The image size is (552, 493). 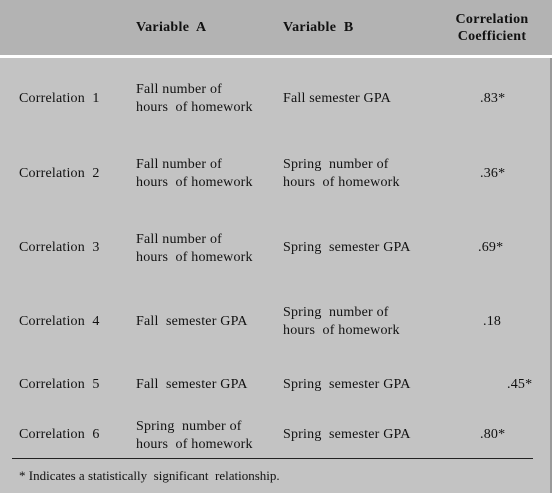 What do you see at coordinates (491, 247) in the screenshot?
I see `row-coefficient: .69*` at bounding box center [491, 247].